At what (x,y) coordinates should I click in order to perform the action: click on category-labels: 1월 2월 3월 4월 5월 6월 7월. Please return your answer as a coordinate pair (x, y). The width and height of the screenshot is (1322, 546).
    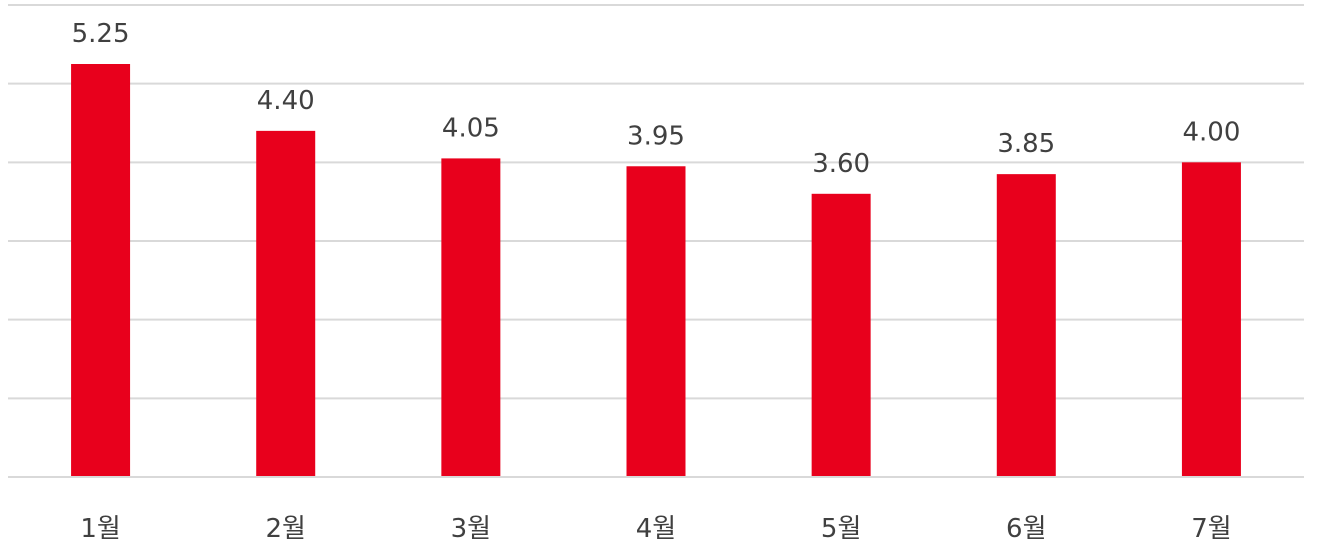
    Looking at the image, I should click on (655, 529).